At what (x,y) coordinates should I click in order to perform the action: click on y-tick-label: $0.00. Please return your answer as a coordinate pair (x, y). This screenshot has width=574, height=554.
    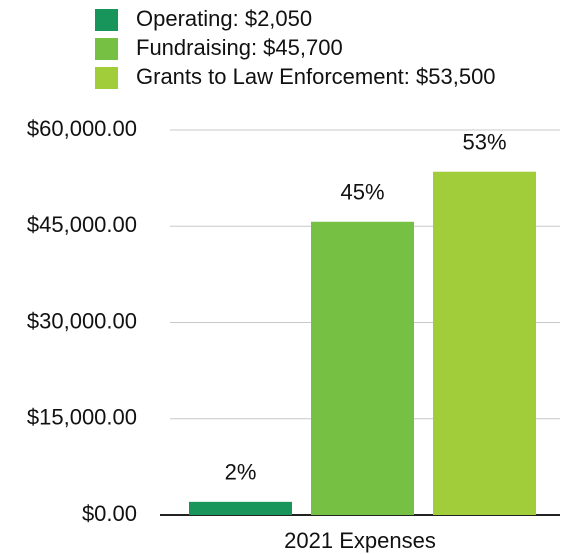
    Looking at the image, I should click on (109, 513).